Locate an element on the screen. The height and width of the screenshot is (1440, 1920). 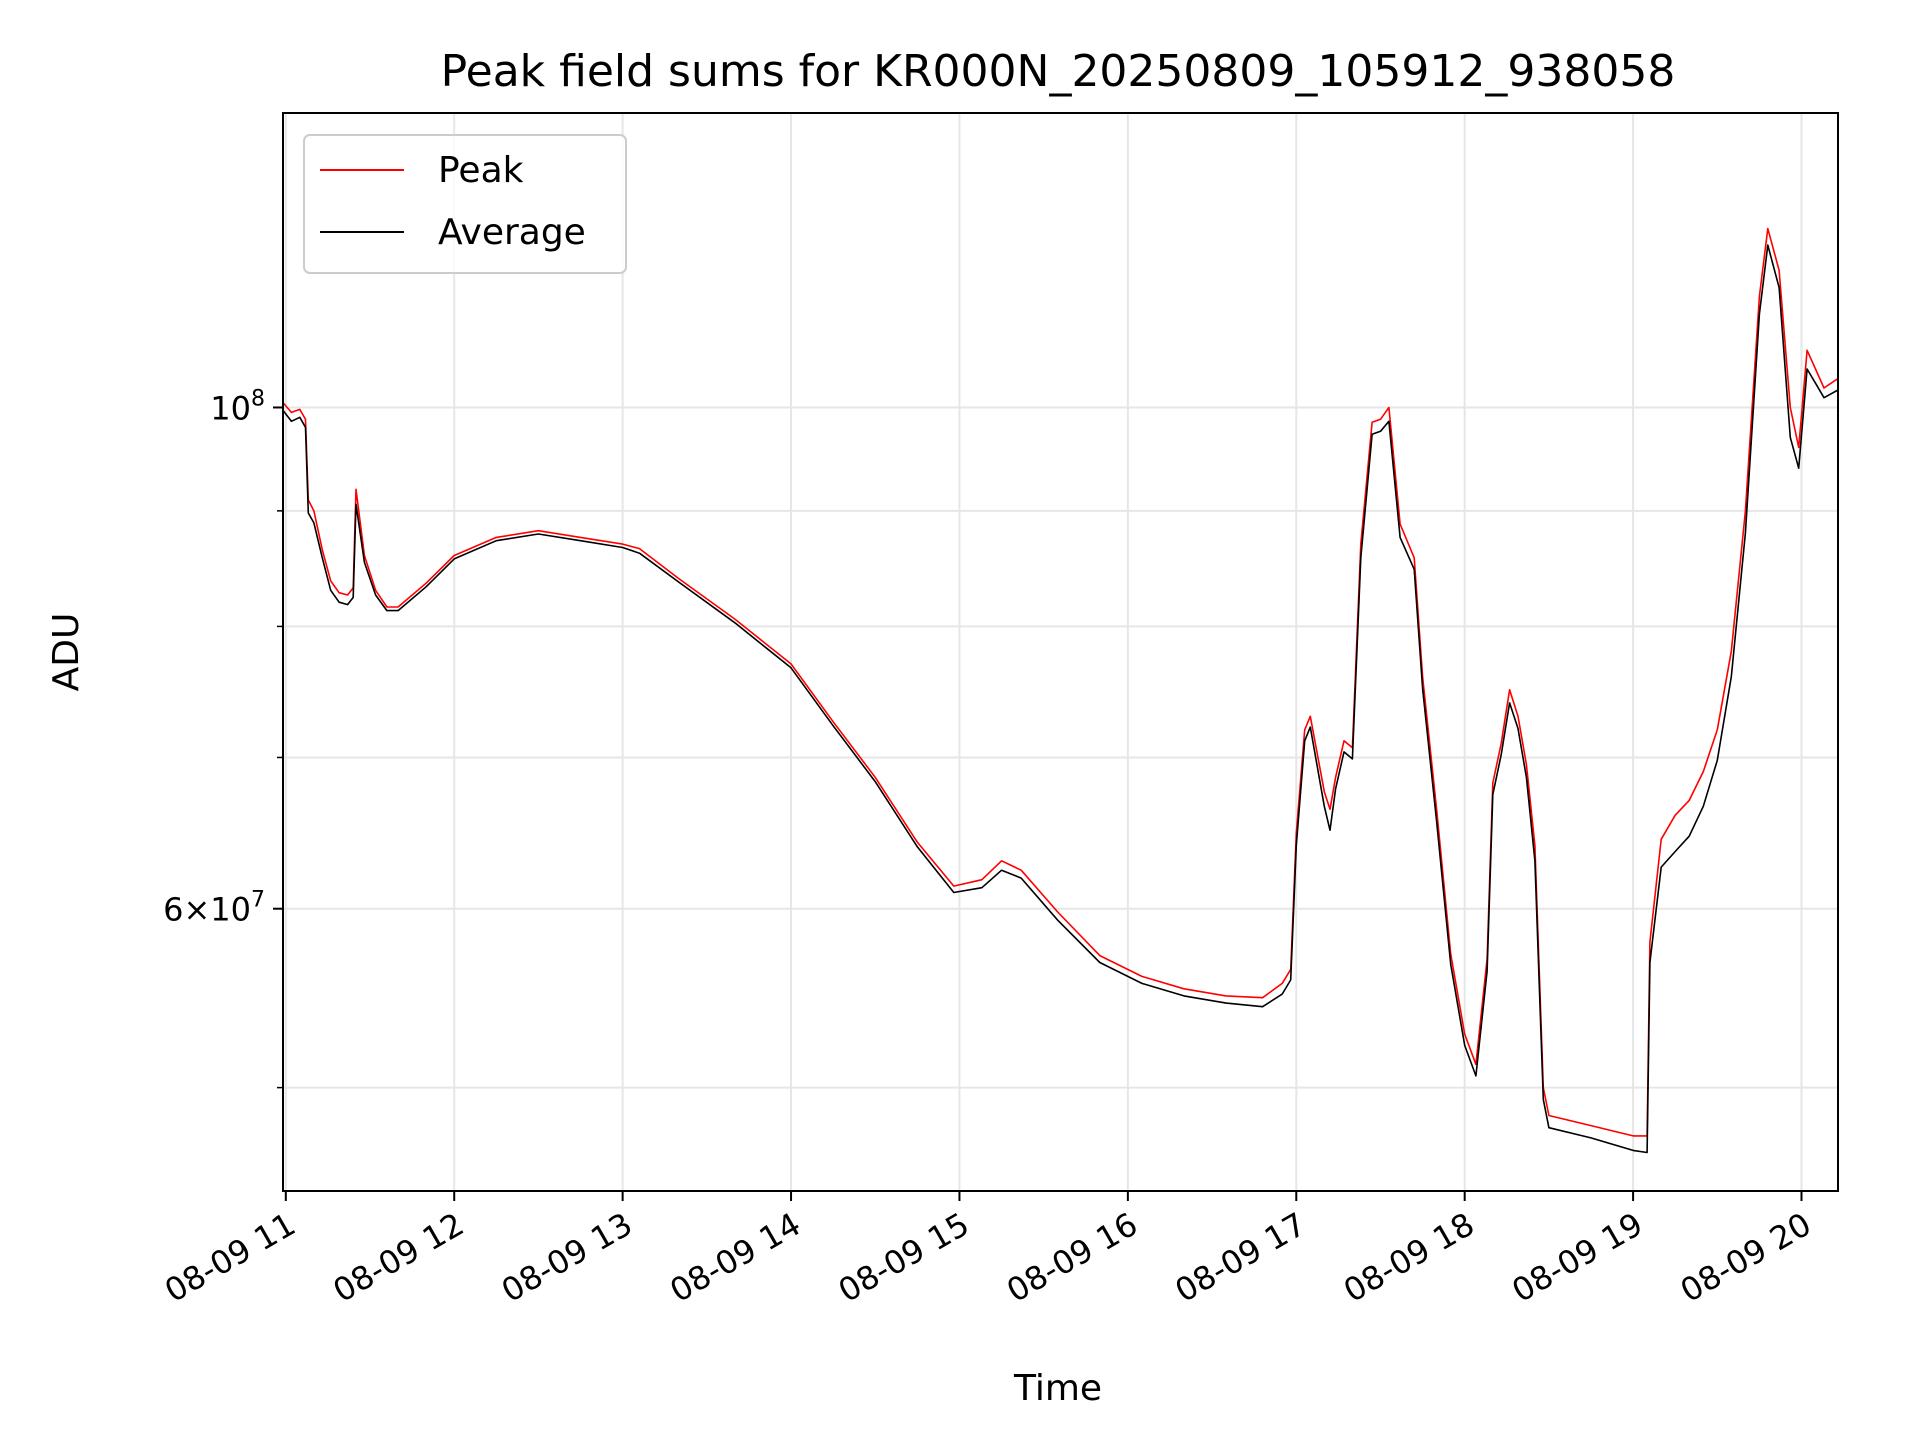
y-axis: 108 6×107 is located at coordinates (223, 737).